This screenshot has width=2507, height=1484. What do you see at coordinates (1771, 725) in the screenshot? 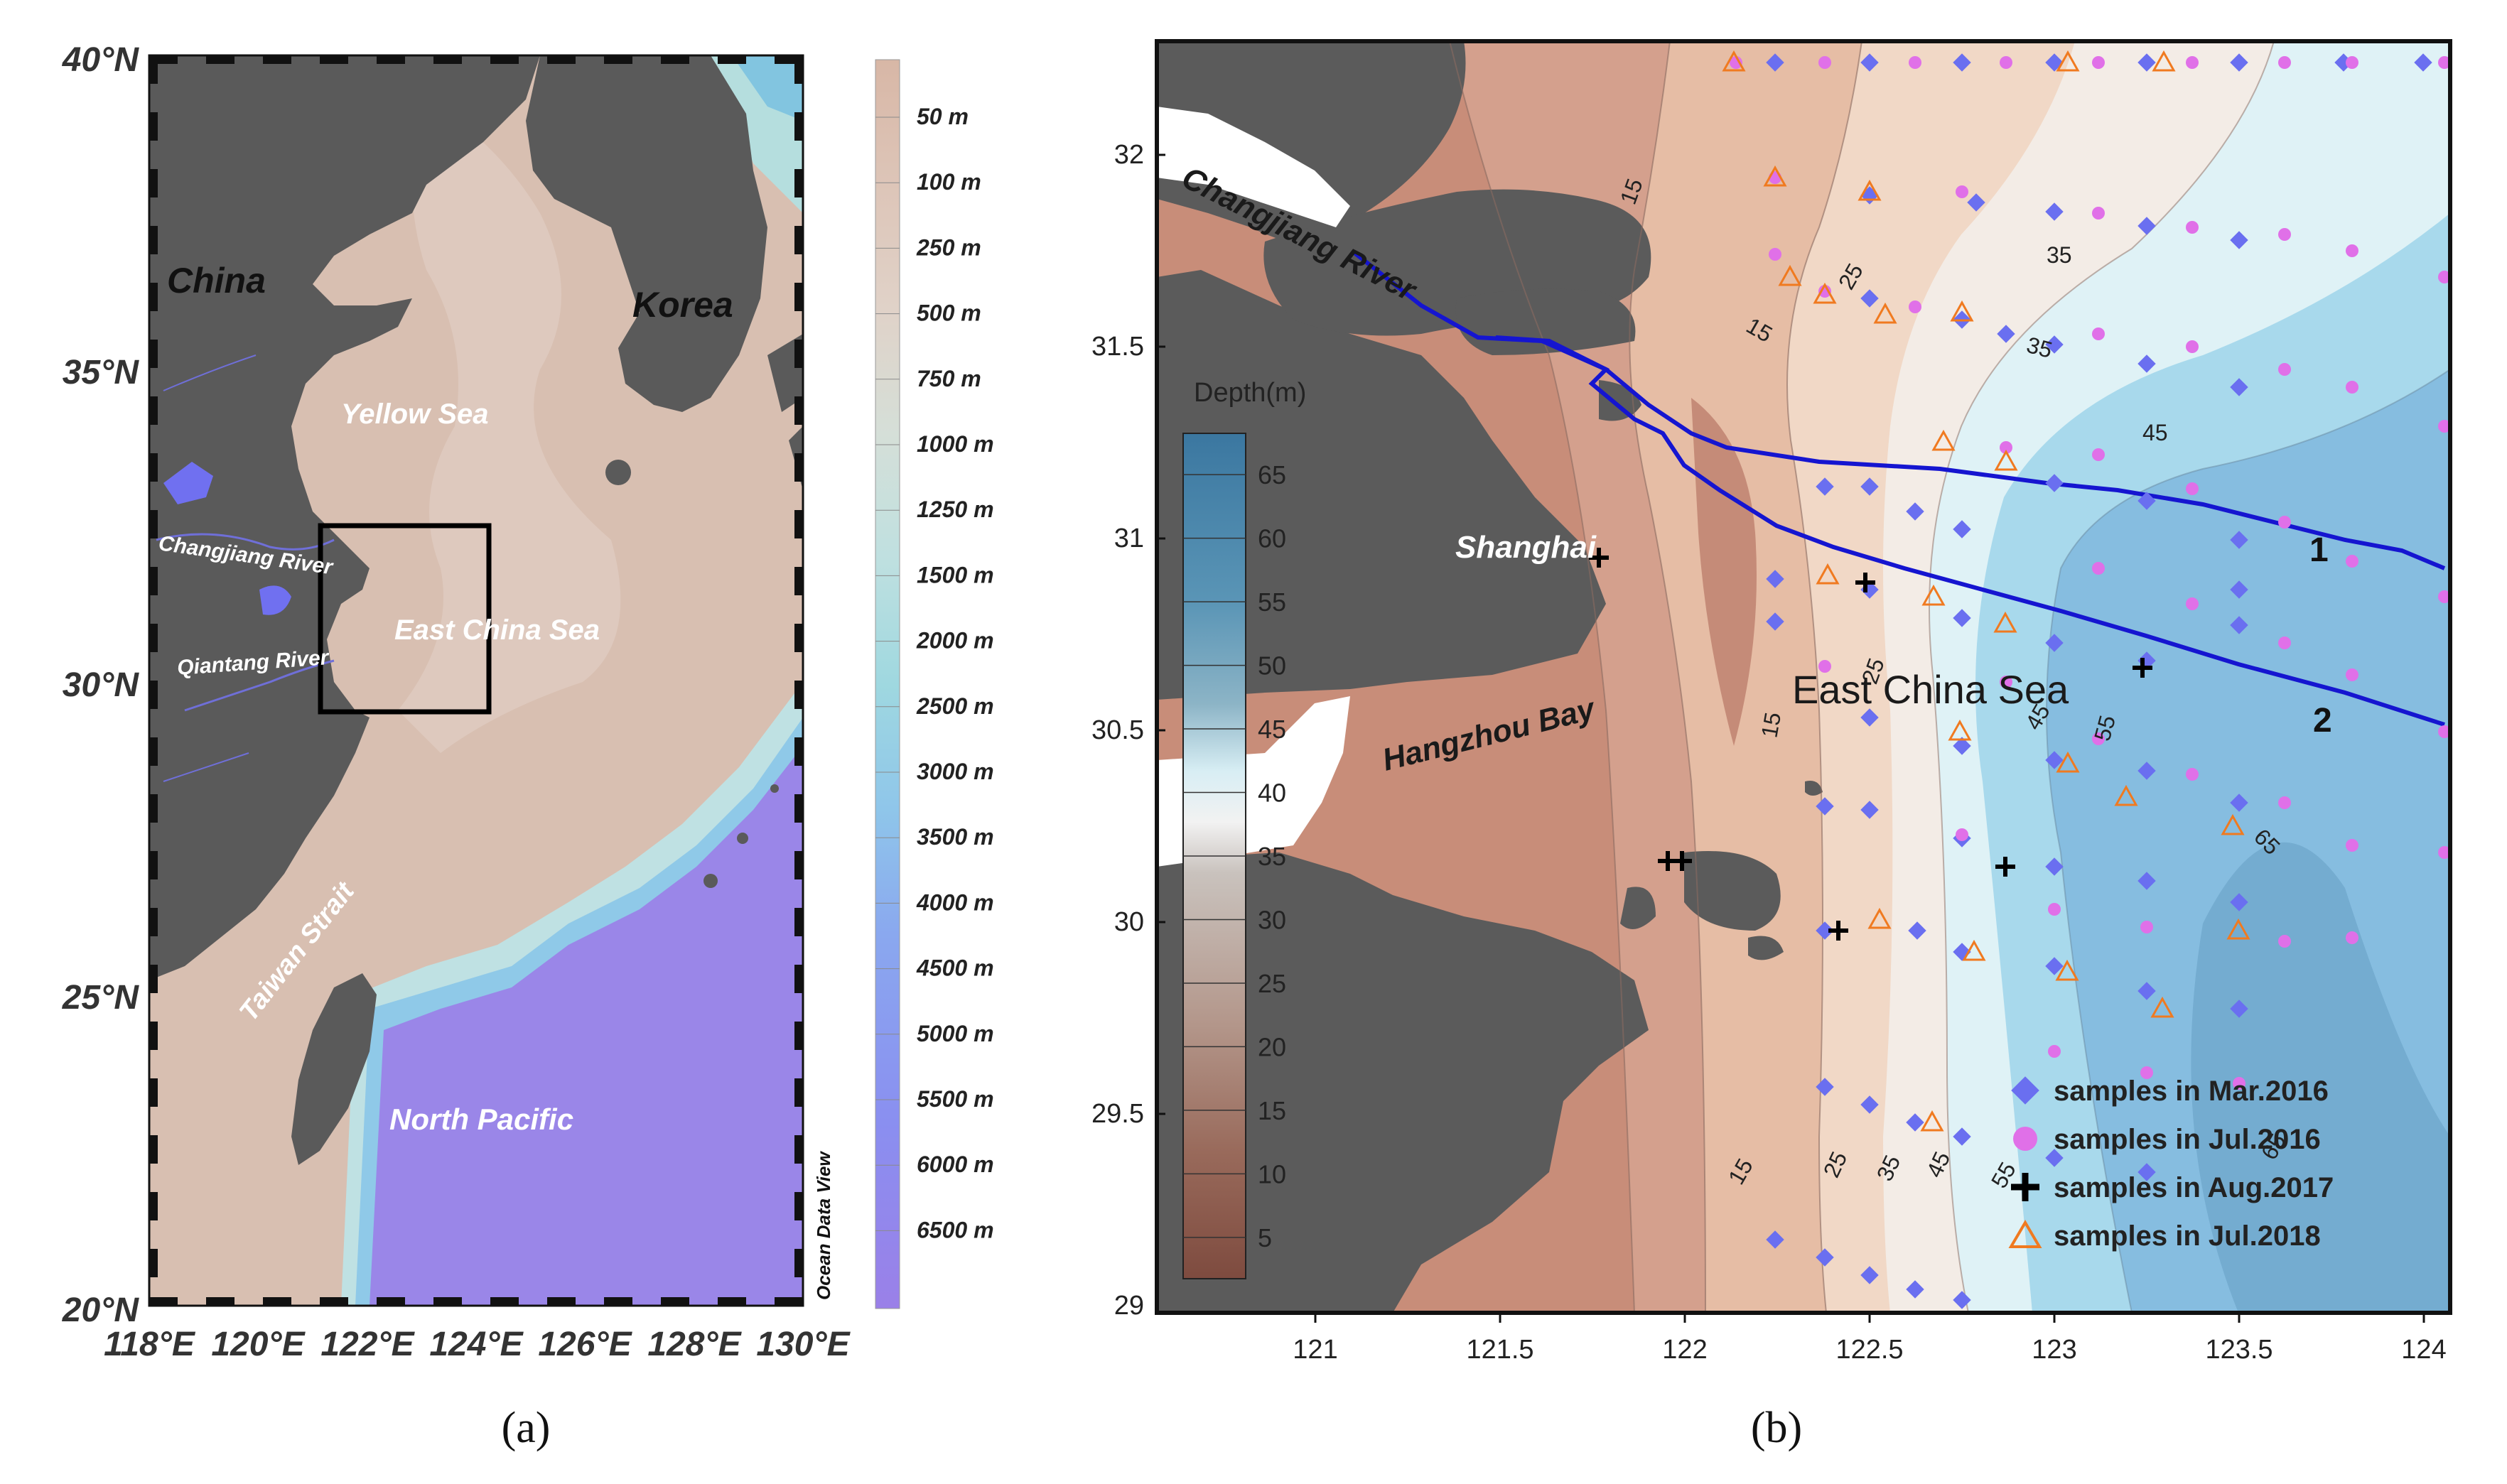
I see `contour-label: 15` at bounding box center [1771, 725].